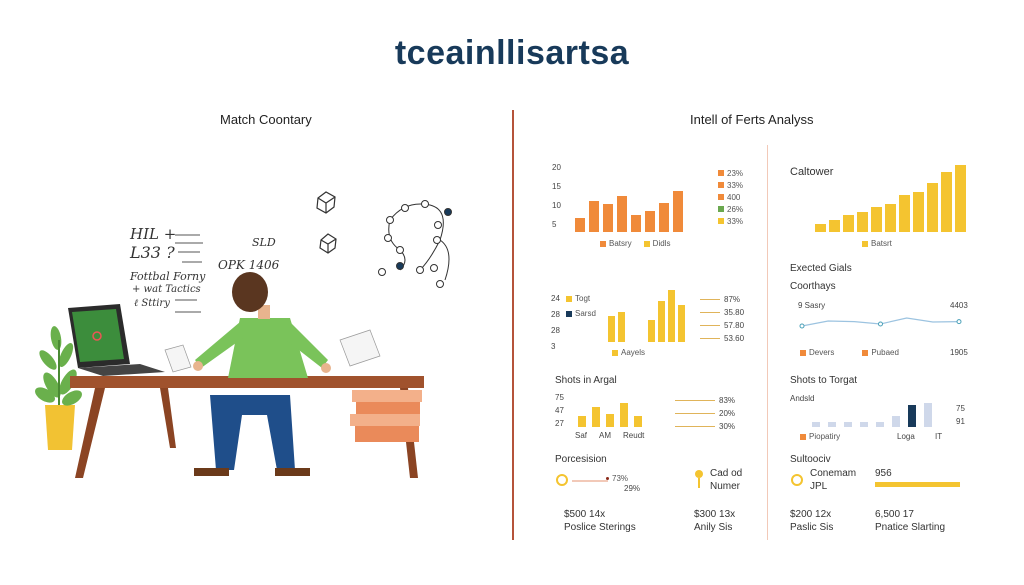 The width and height of the screenshot is (1024, 585). What do you see at coordinates (722, 312) in the screenshot?
I see `value-row: 35.80` at bounding box center [722, 312].